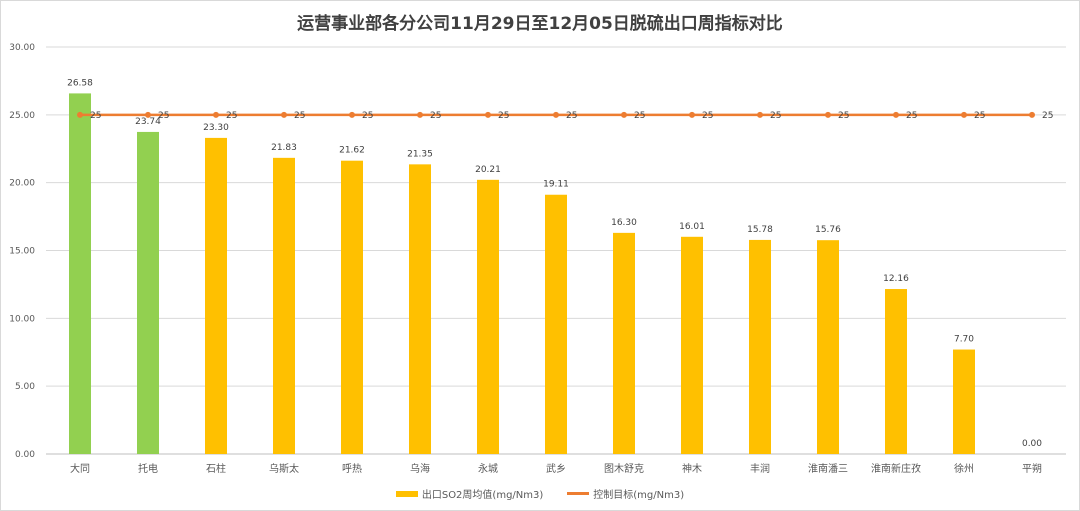 This screenshot has width=1080, height=511. Describe the element at coordinates (25, 387) in the screenshot. I see `y-tick-label: 5.00` at that location.